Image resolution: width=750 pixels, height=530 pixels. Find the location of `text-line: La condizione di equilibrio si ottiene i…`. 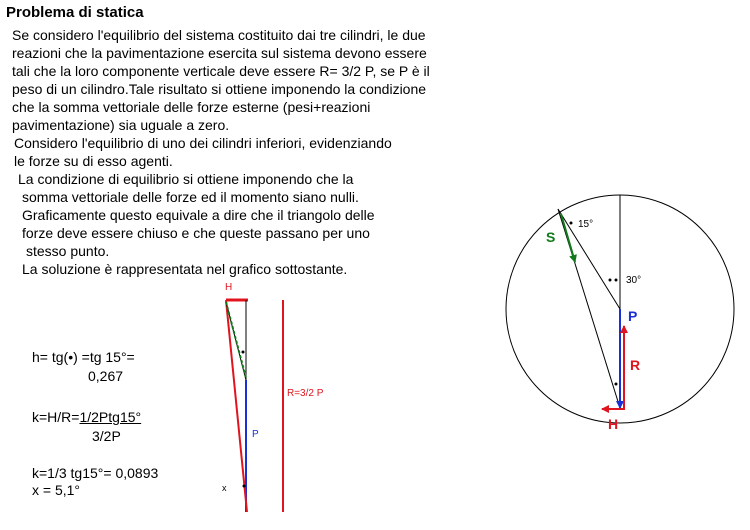

text-line: La condizione di equilibrio si ottiene i… is located at coordinates (186, 179).